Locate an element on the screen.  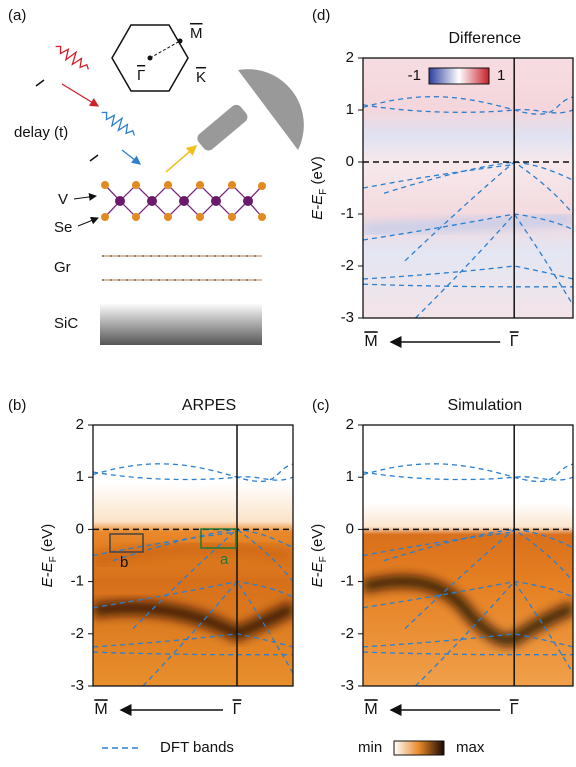
bz-label: Γ is located at coordinates (141, 75).